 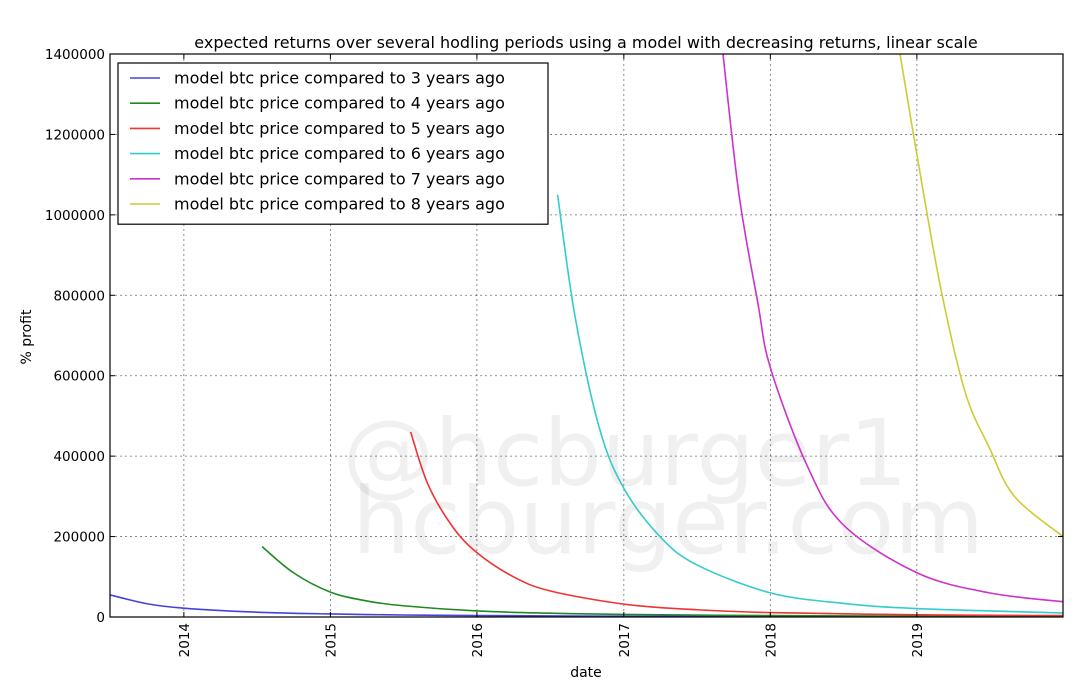 I want to click on y-tick-label: 800000, so click(x=79, y=296).